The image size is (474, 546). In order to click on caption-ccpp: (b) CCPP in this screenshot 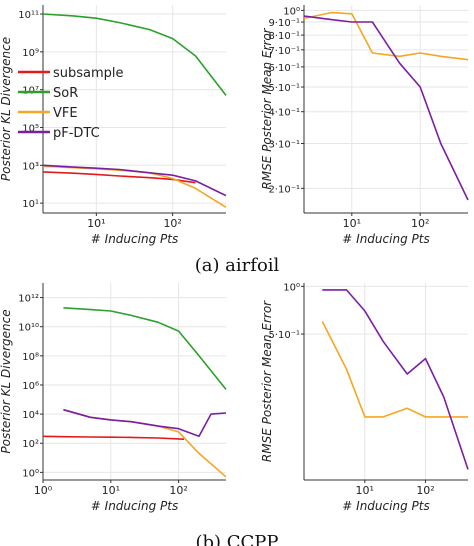, I will do `click(236, 539)`.